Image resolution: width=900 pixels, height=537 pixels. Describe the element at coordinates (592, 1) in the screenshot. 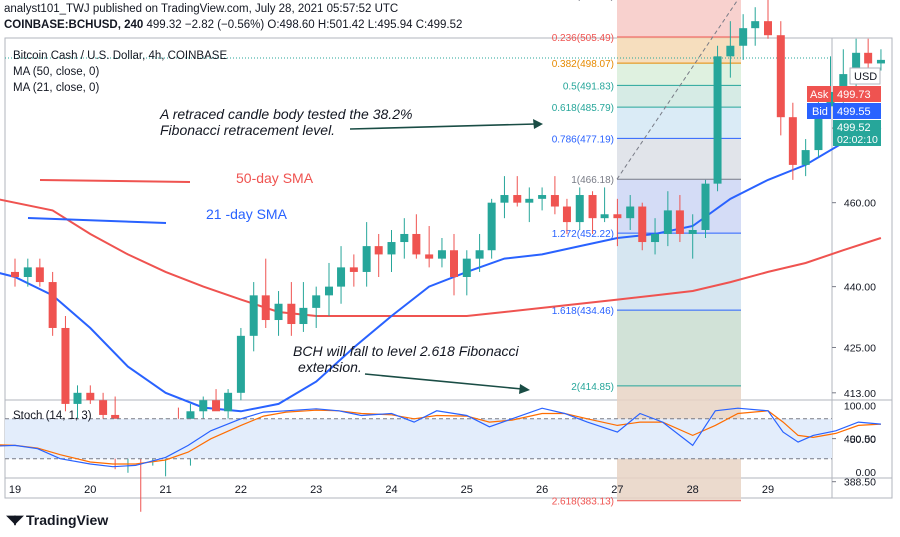

I see `fib-level-label: 0(517.51)` at that location.